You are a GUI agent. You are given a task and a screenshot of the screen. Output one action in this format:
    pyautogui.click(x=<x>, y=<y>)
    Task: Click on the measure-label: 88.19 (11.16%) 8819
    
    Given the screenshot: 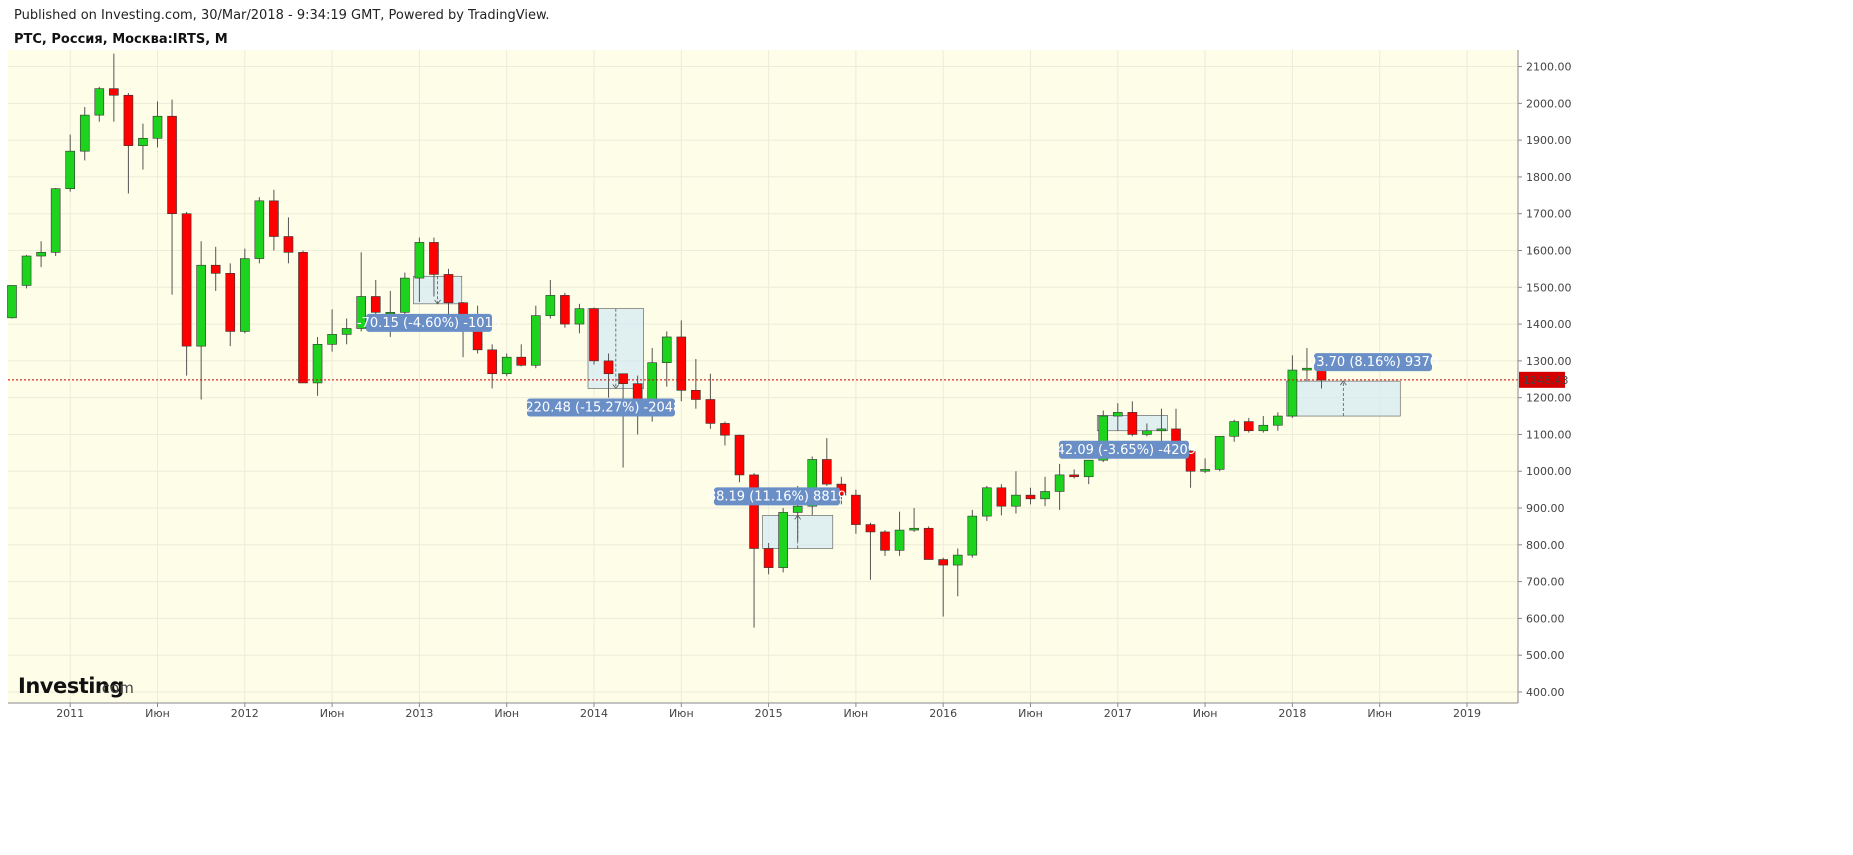 What is the action you would take?
    pyautogui.click(x=777, y=496)
    